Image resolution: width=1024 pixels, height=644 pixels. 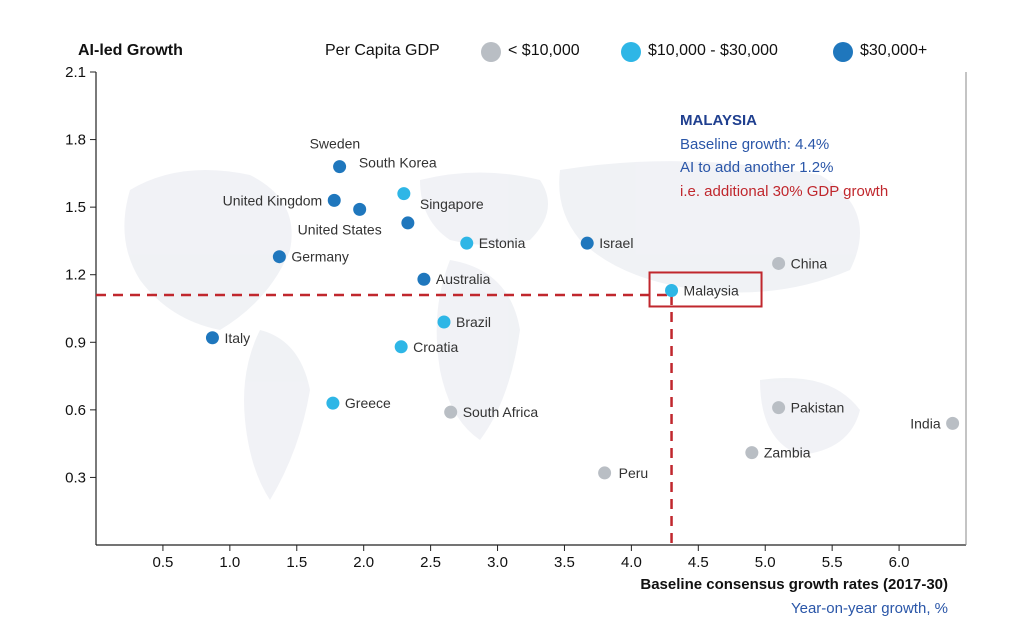 What do you see at coordinates (893, 50) in the screenshot?
I see `legend-label-high: $30,000+` at bounding box center [893, 50].